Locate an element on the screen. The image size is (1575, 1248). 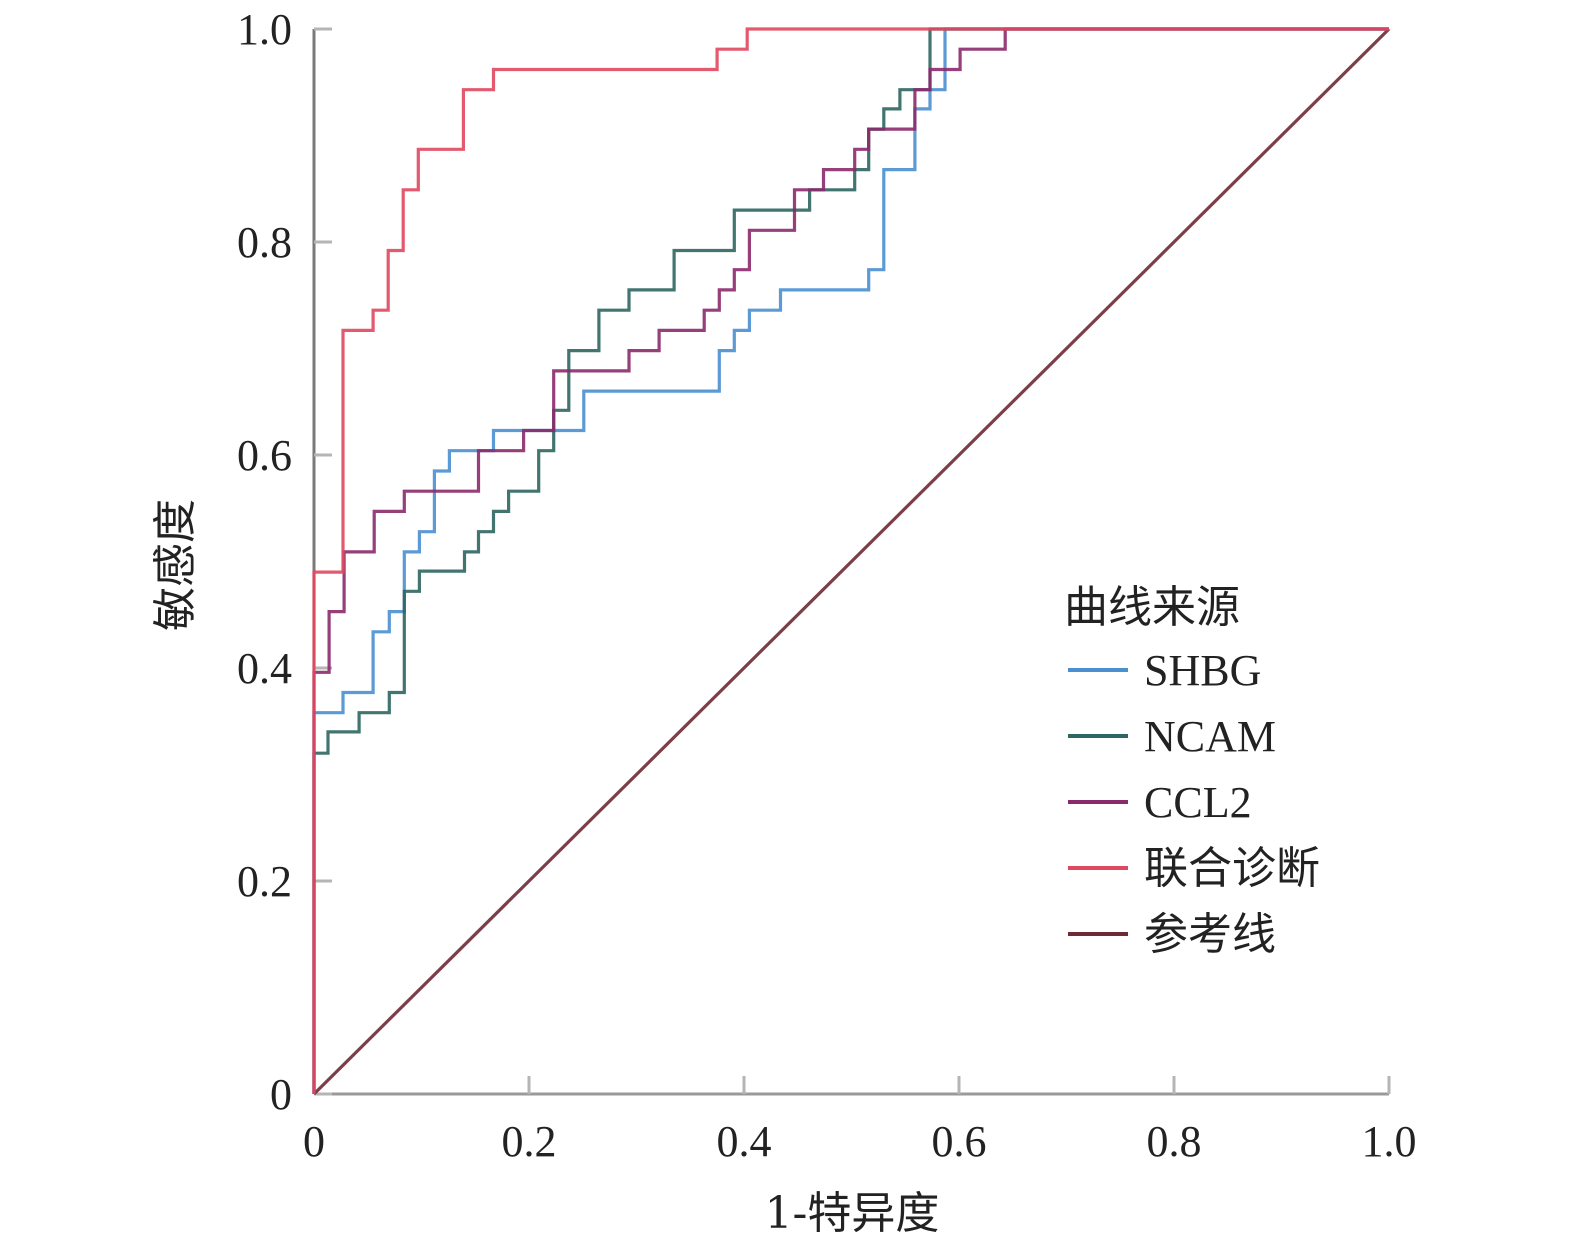
legend-label: 联合诊断 is located at coordinates (1232, 868).